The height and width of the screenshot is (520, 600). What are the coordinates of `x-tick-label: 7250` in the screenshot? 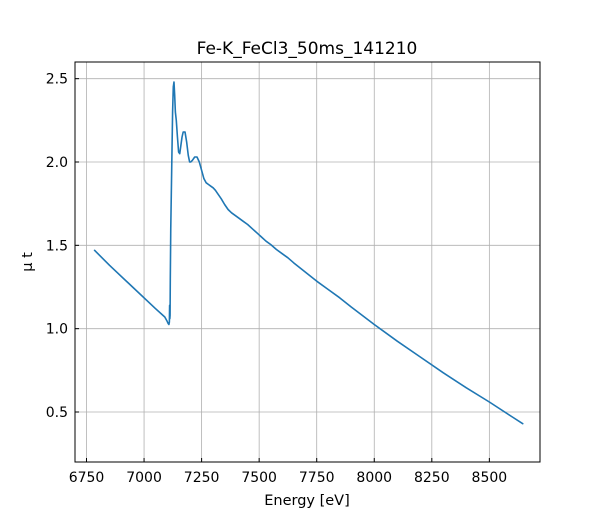 It's located at (202, 478).